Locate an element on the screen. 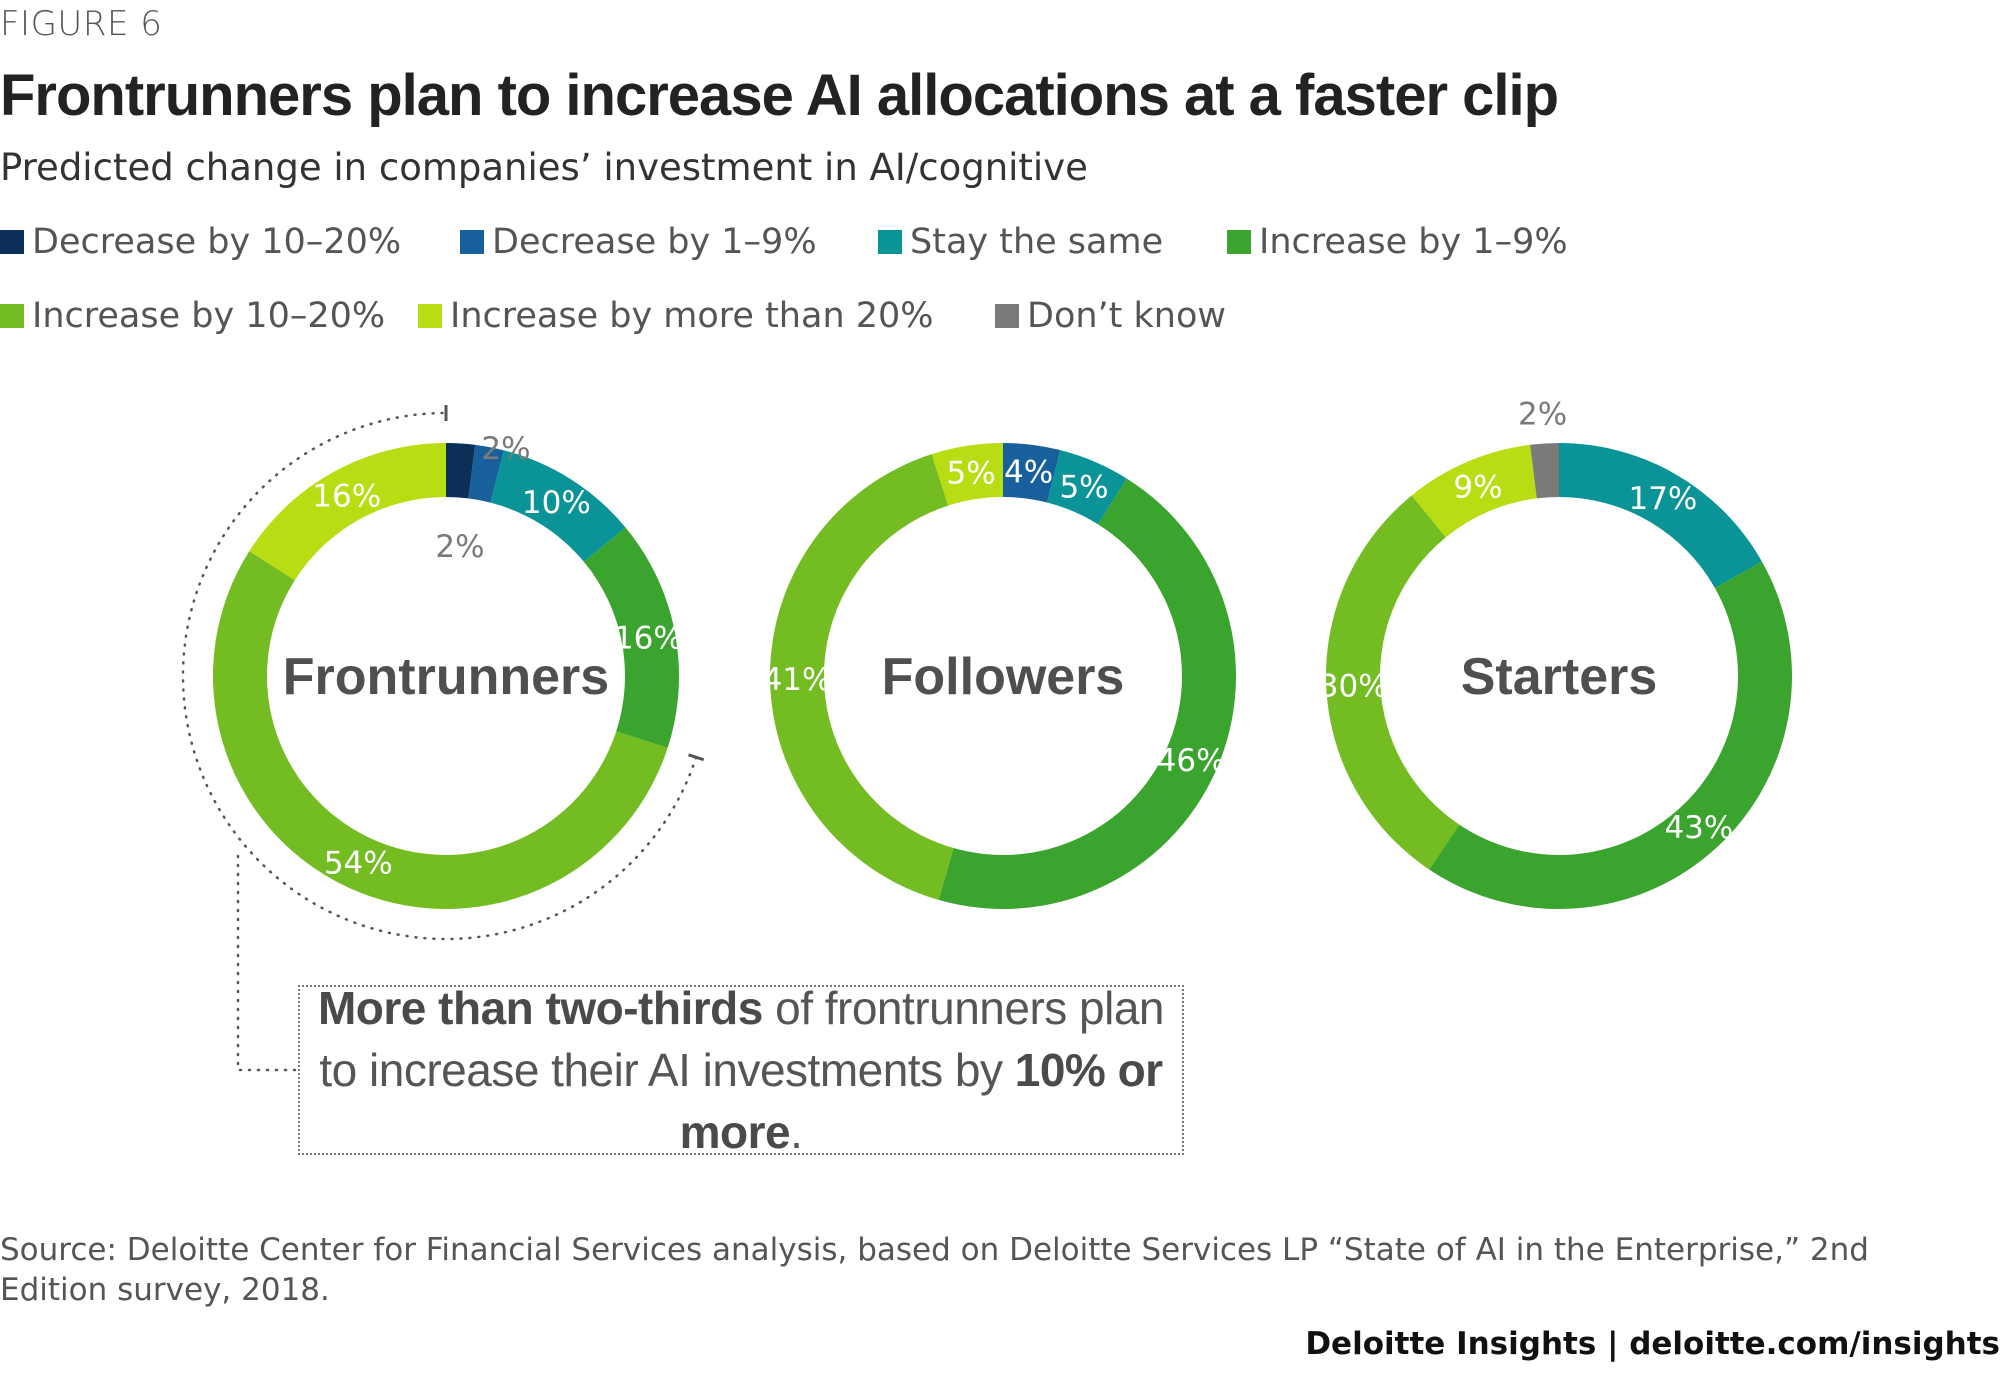 The image size is (2000, 1375). callout-text-2: . is located at coordinates (796, 1132).